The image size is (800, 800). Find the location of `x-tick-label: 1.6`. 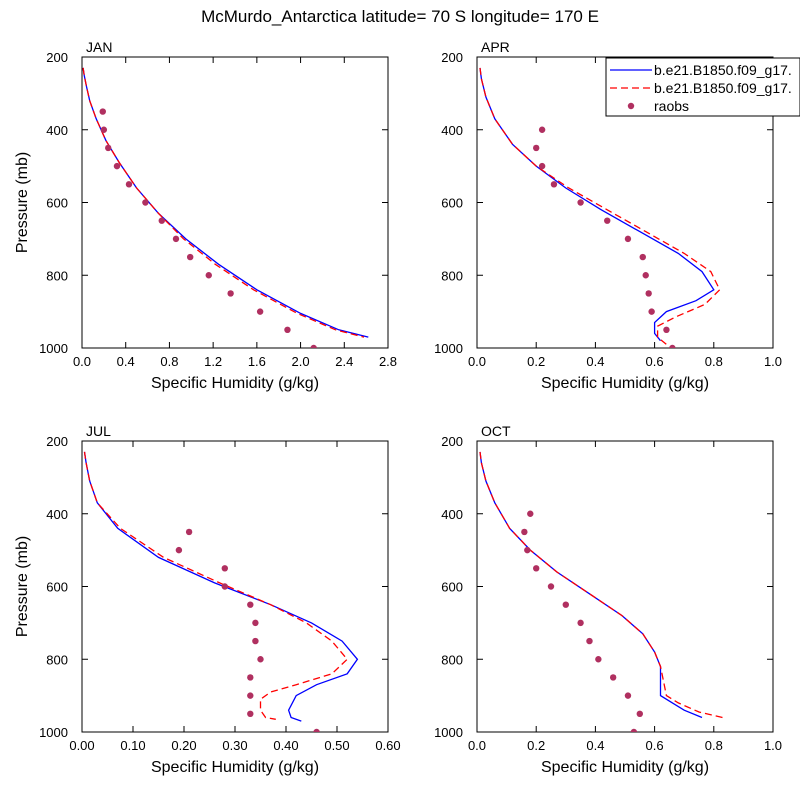

x-tick-label: 1.6 is located at coordinates (257, 361).